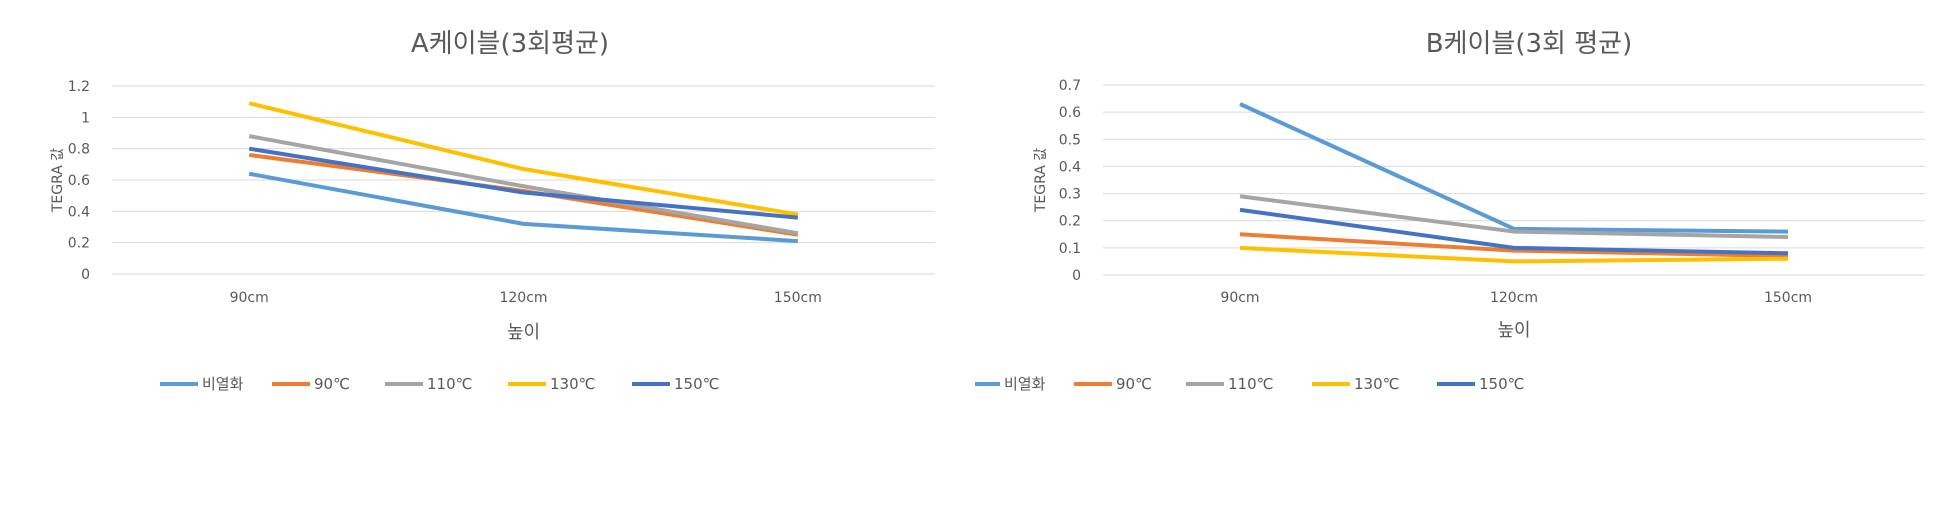 This screenshot has height=508, width=1951. I want to click on chart-a-y-tick-label: 1, so click(85, 118).